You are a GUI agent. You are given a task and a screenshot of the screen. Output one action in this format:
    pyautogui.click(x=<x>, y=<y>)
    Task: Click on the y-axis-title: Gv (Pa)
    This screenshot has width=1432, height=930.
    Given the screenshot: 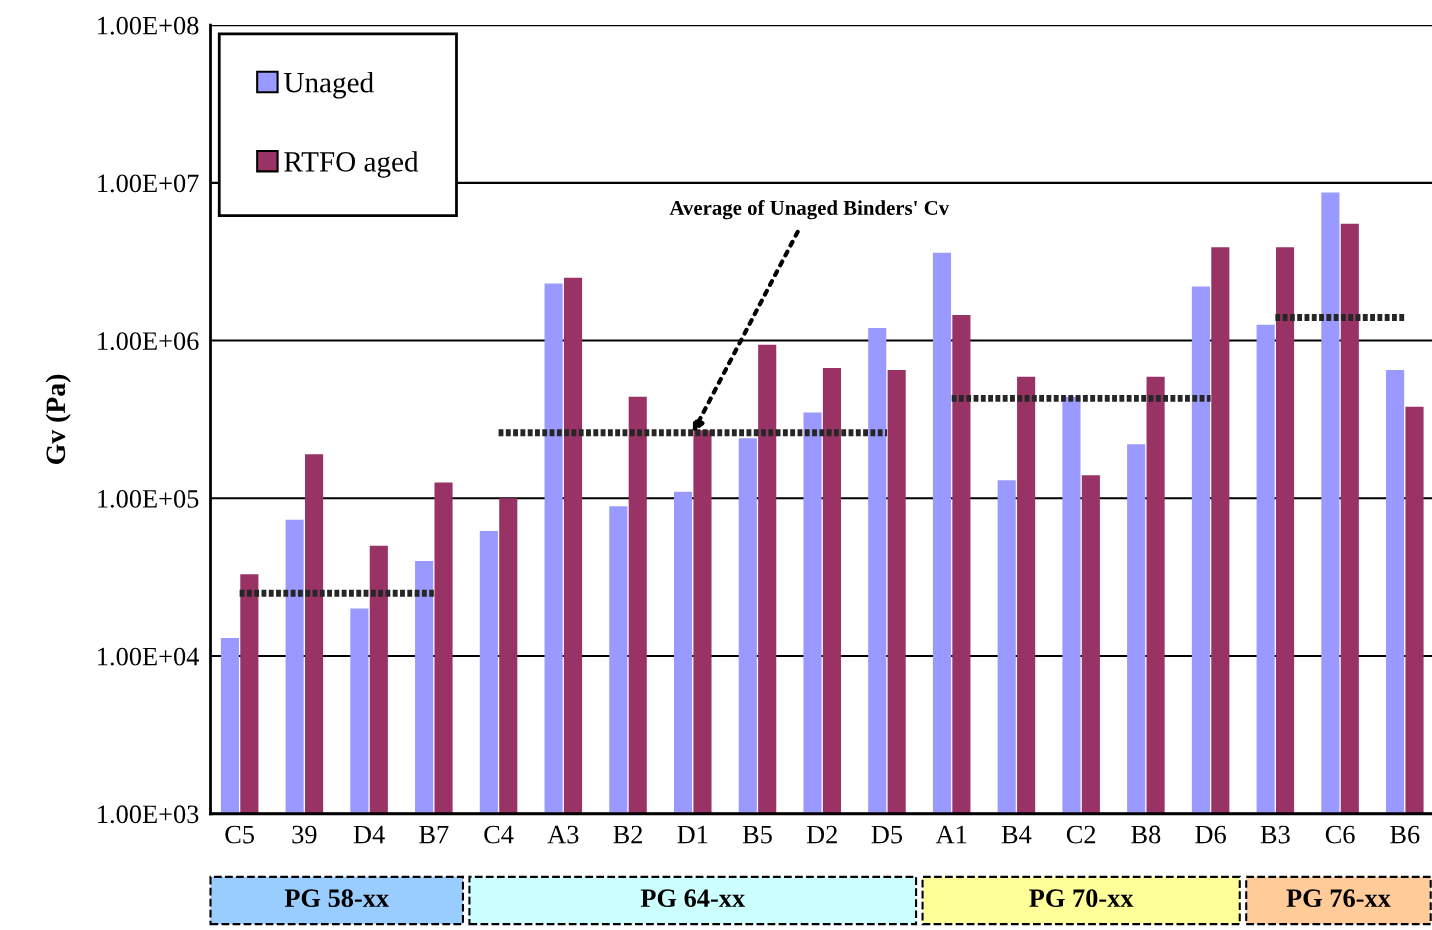 What is the action you would take?
    pyautogui.click(x=58, y=419)
    